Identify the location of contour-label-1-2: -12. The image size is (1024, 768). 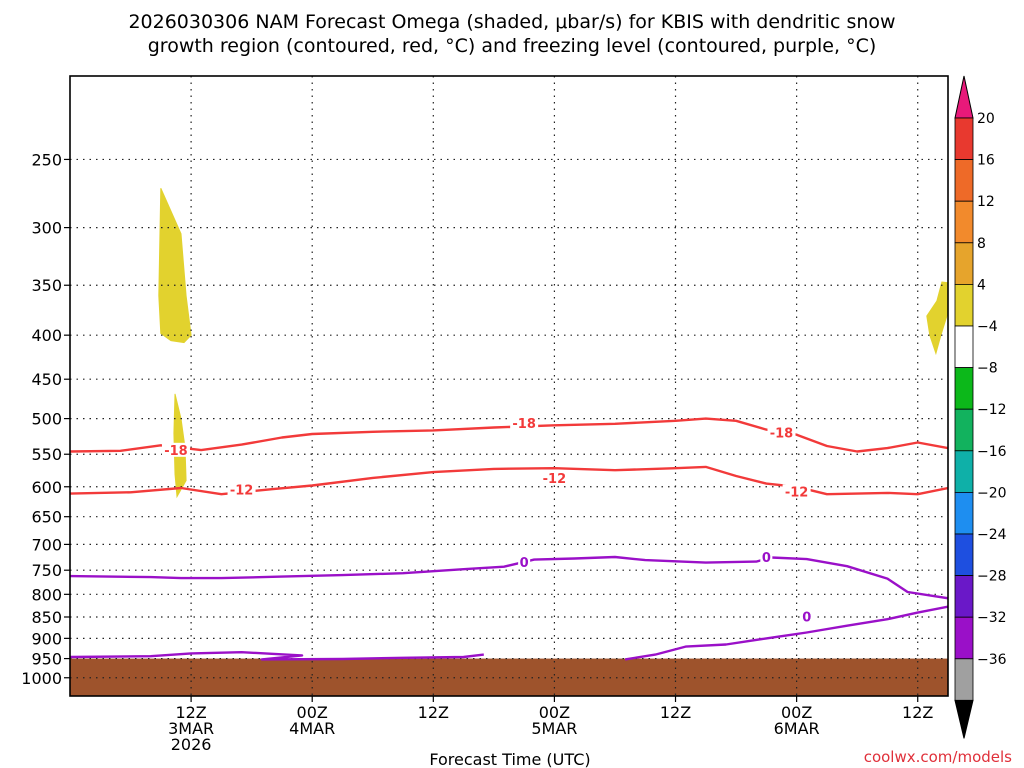
(797, 492).